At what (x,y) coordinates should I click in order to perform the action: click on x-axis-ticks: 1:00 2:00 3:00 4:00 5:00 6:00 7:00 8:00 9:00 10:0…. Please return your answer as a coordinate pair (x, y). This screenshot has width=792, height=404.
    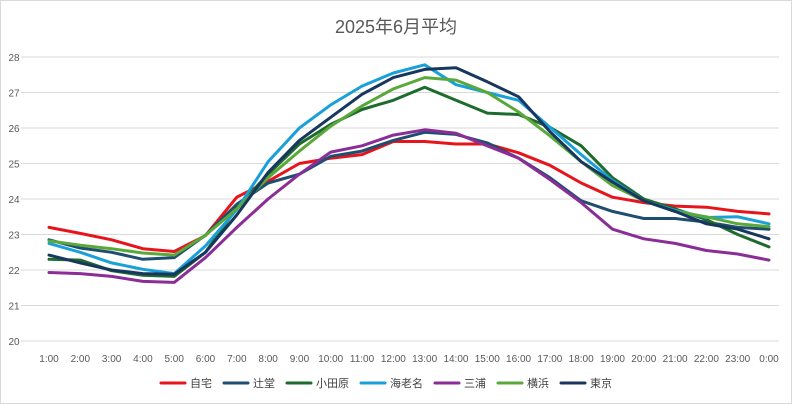
    Looking at the image, I should click on (409, 359).